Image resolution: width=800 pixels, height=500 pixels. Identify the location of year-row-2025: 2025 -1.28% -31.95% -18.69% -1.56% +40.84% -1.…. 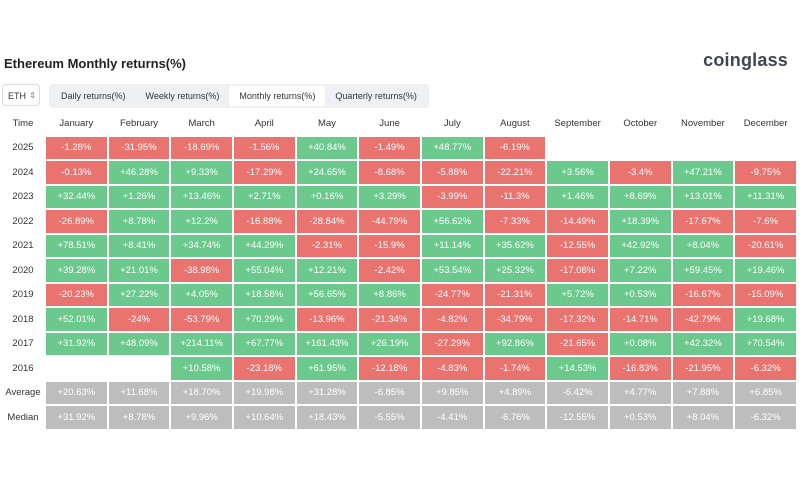
(399, 148).